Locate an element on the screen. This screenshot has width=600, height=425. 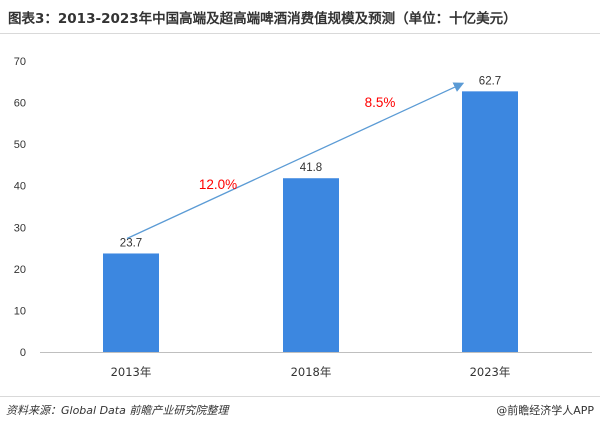
data-label: 41.8 is located at coordinates (311, 168).